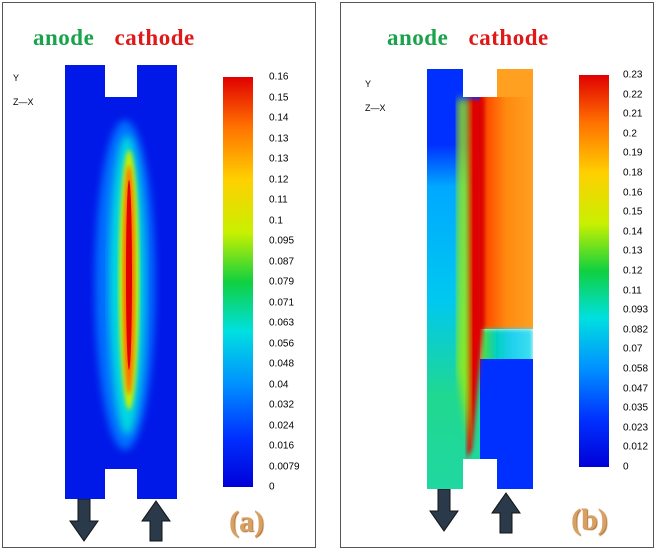 The width and height of the screenshot is (656, 550). What do you see at coordinates (633, 173) in the screenshot?
I see `colorbar-tick-label: 0.18` at bounding box center [633, 173].